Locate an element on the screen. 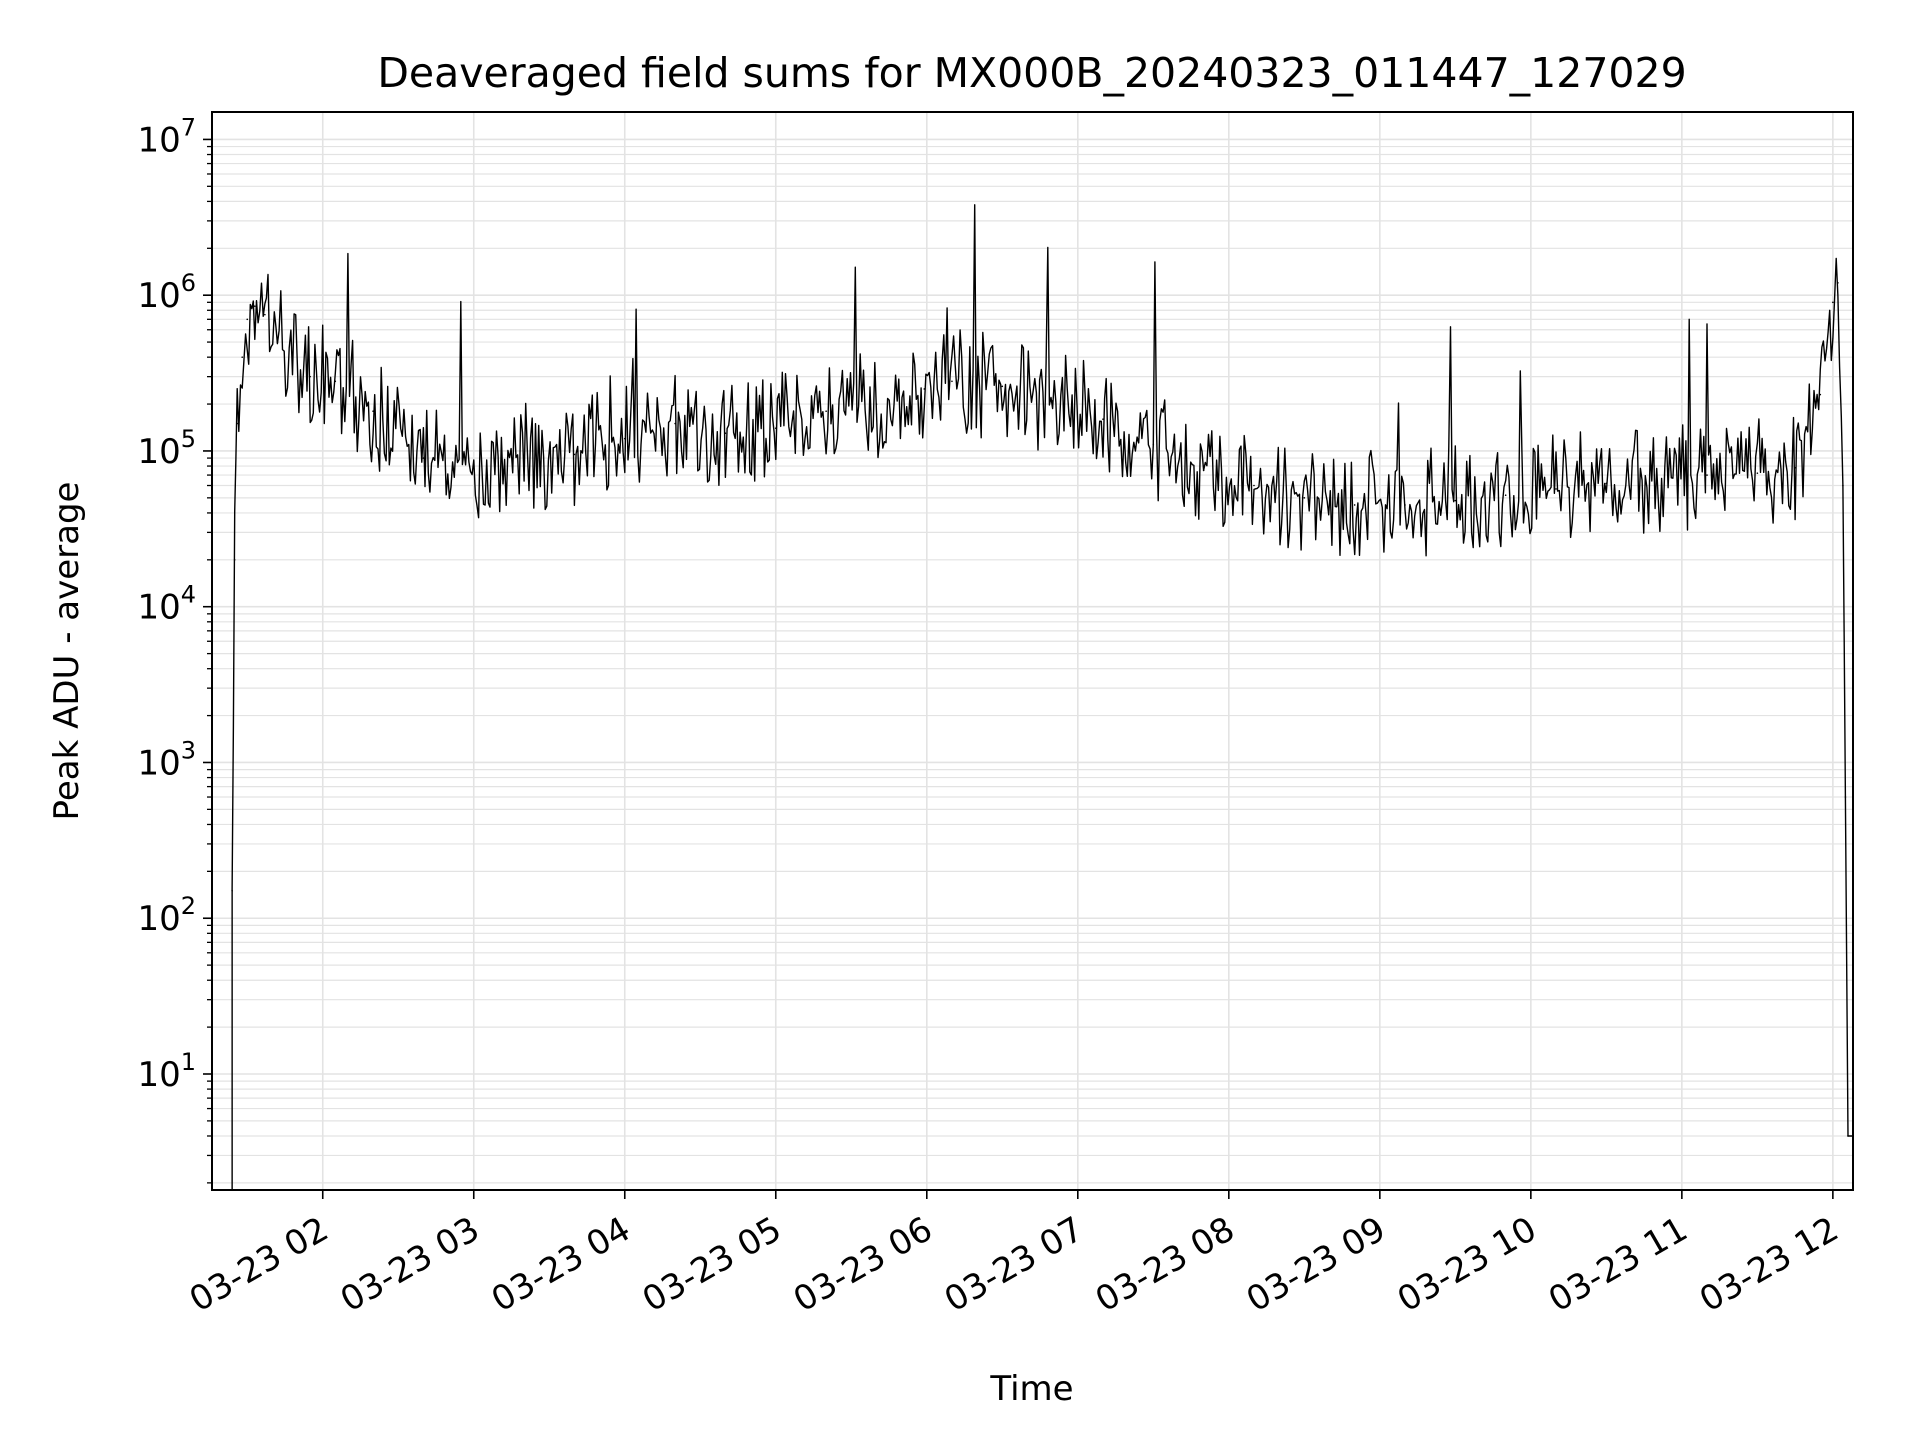 Image resolution: width=1920 pixels, height=1440 pixels. x-axis-title: Time is located at coordinates (1031, 1389).